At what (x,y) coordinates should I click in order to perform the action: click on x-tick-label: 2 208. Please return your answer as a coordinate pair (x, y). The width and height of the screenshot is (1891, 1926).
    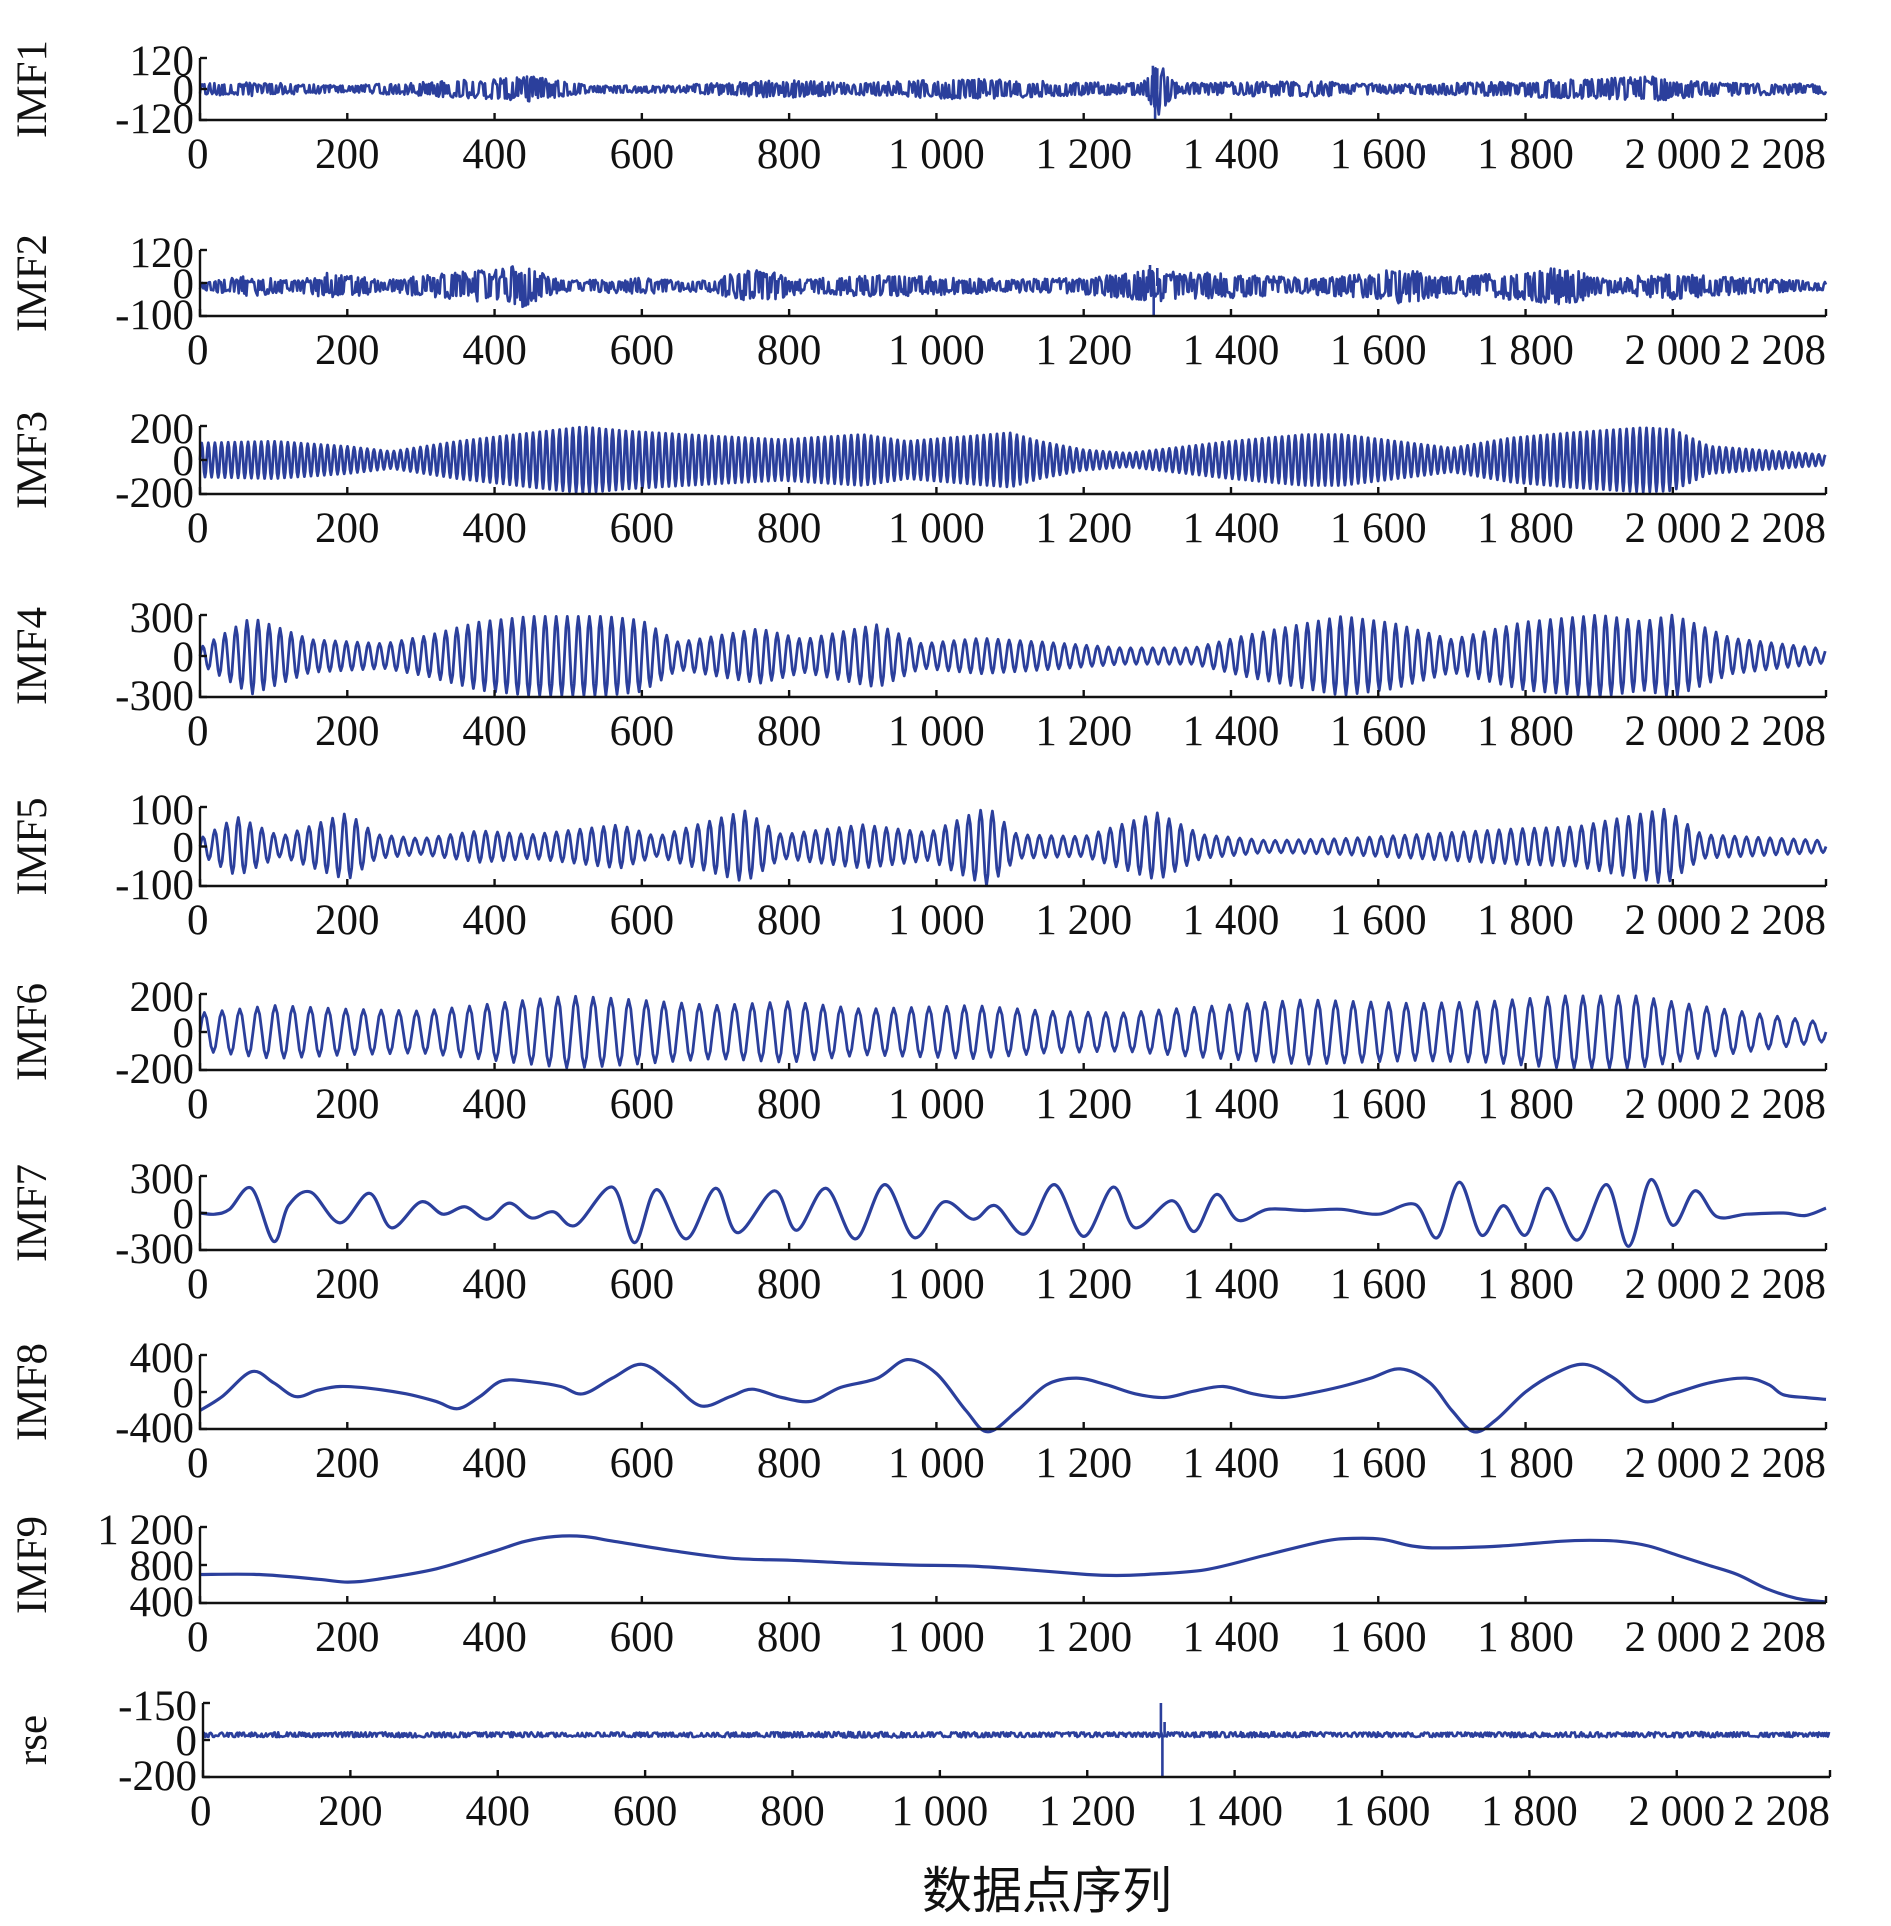
    Looking at the image, I should click on (1777, 1284).